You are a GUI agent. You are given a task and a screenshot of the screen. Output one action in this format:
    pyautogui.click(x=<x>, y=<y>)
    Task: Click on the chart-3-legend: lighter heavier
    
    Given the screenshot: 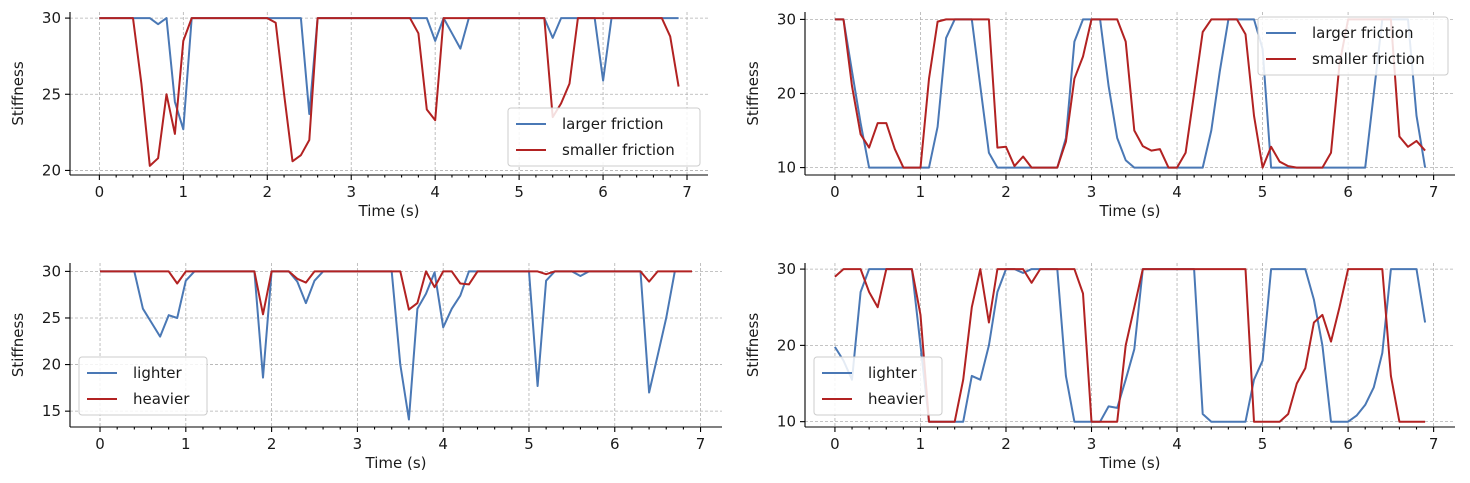 What is the action you would take?
    pyautogui.click(x=143, y=386)
    